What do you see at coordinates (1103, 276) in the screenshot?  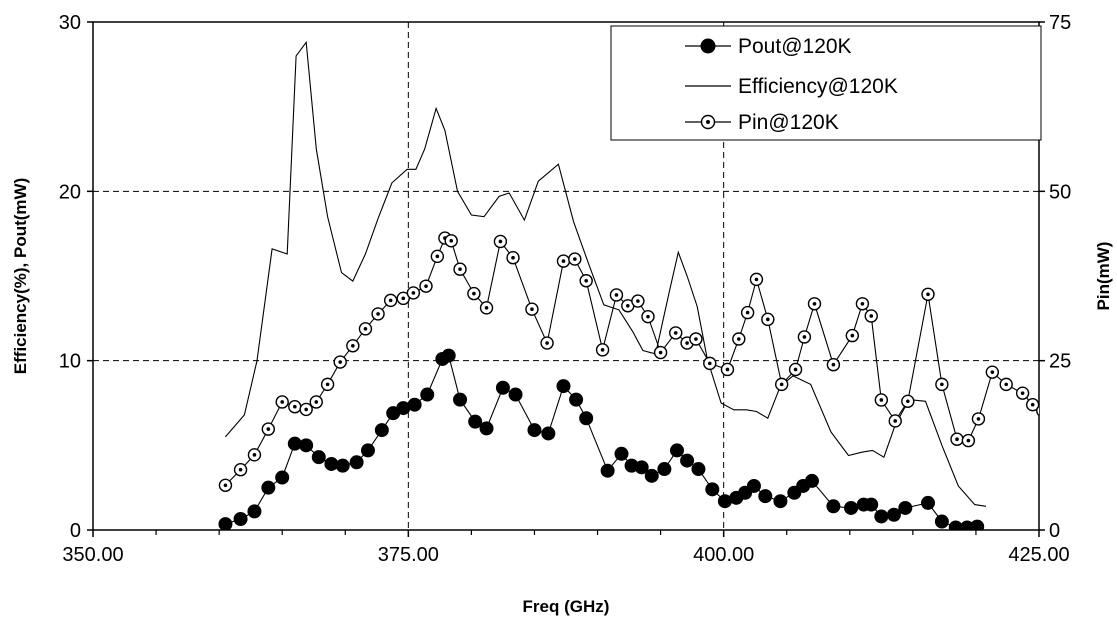 I see `y-axis-right-label: Pin(mW)` at bounding box center [1103, 276].